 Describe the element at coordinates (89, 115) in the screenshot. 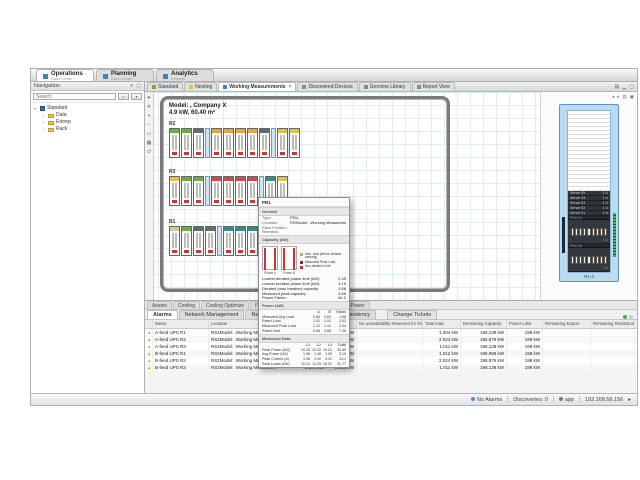

I see `tree-item-data: + Data` at that location.